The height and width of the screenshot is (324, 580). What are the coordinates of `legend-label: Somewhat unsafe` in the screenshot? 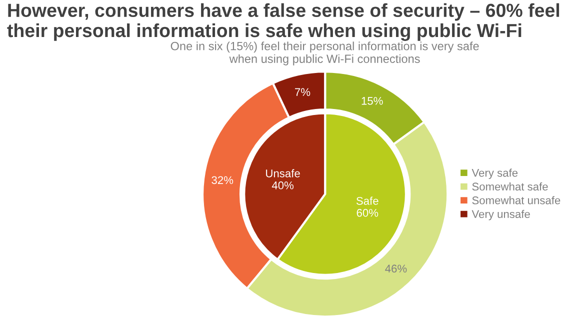 It's located at (516, 200).